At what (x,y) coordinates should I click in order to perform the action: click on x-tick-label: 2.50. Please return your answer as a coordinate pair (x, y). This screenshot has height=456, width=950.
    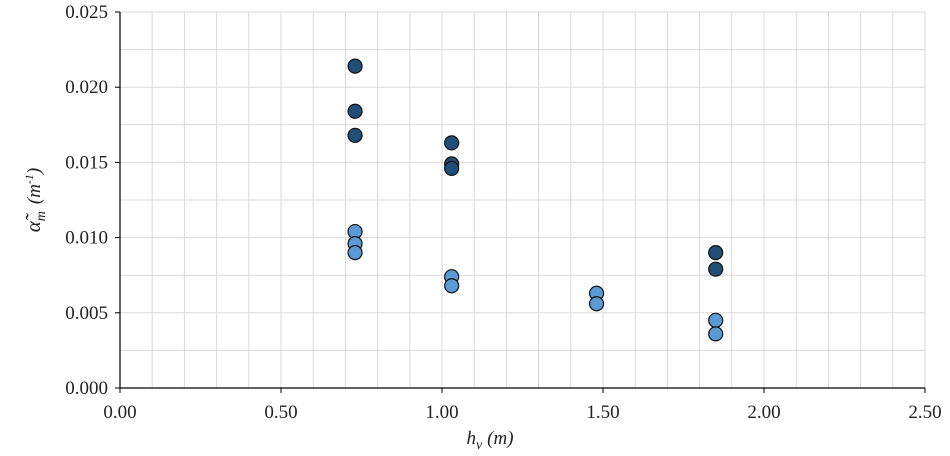
    Looking at the image, I should click on (924, 412).